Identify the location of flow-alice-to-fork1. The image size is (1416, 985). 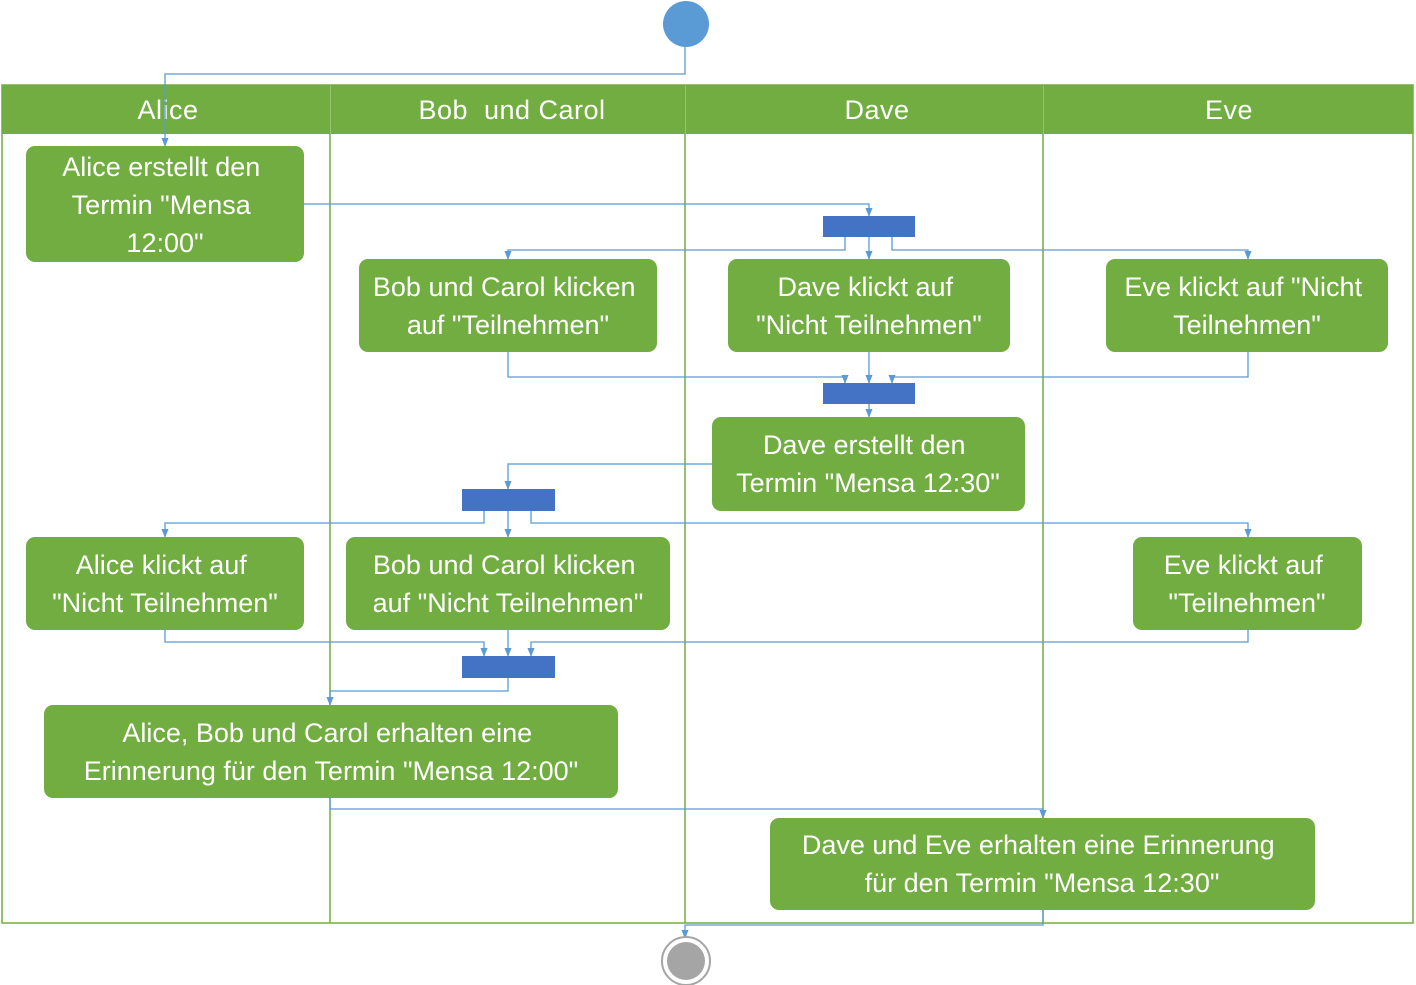
(588, 210).